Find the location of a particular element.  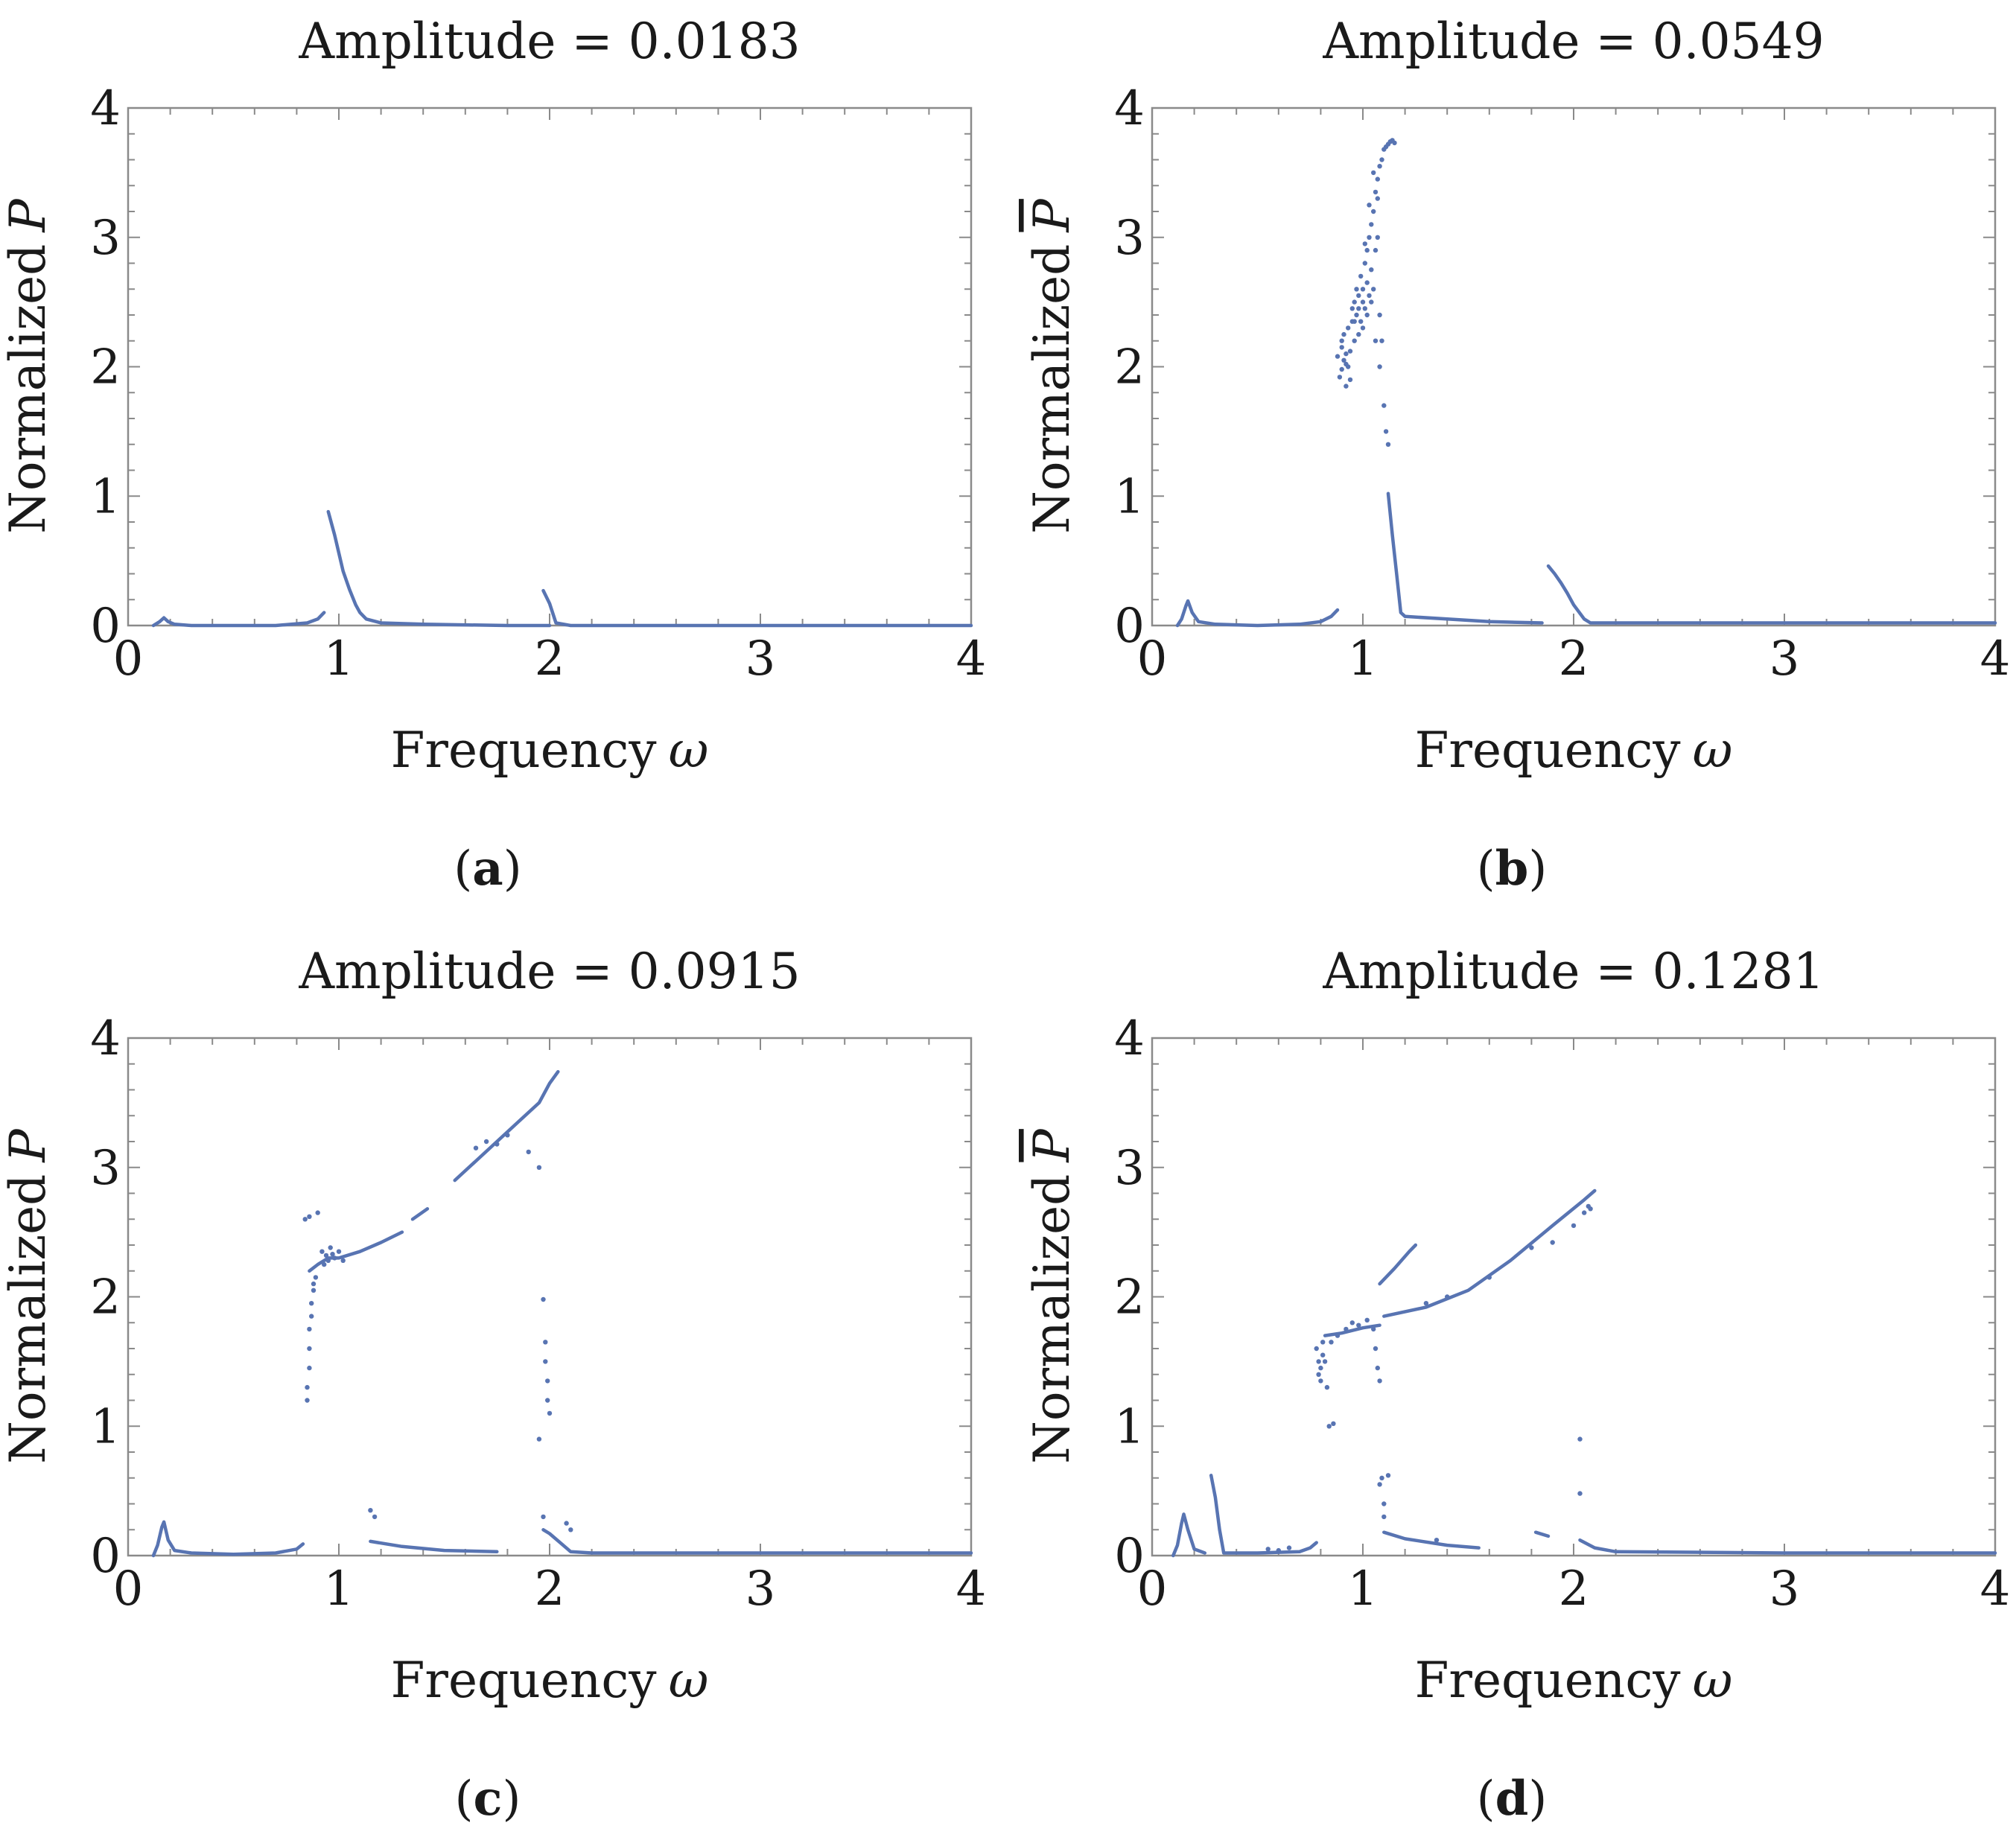

panel-a-series is located at coordinates (562, 568).